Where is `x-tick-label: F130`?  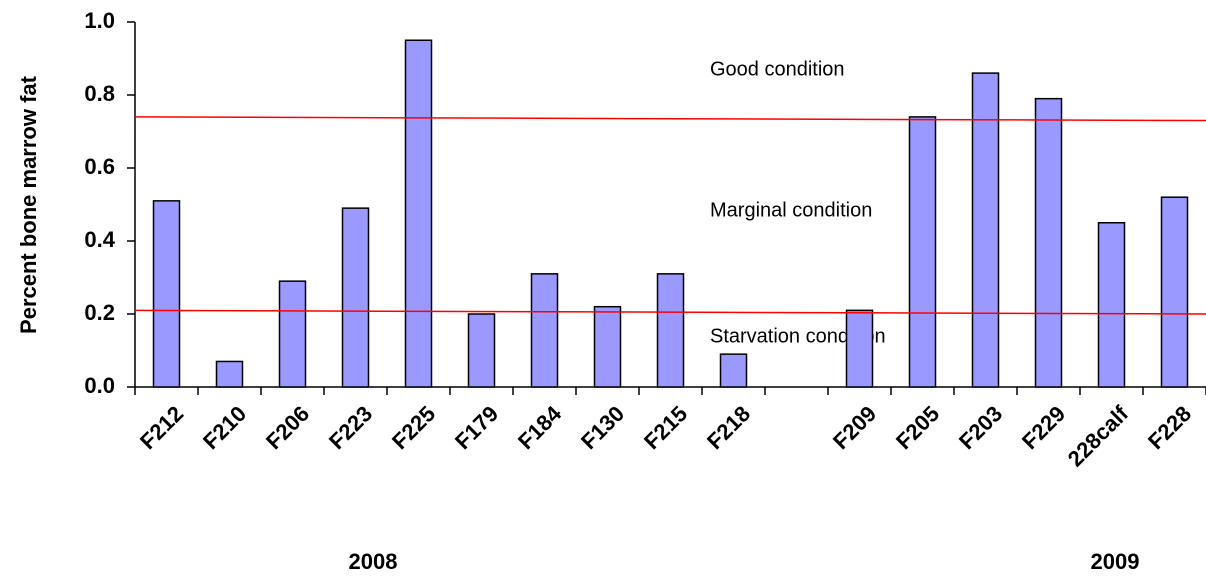 x-tick-label: F130 is located at coordinates (602, 427).